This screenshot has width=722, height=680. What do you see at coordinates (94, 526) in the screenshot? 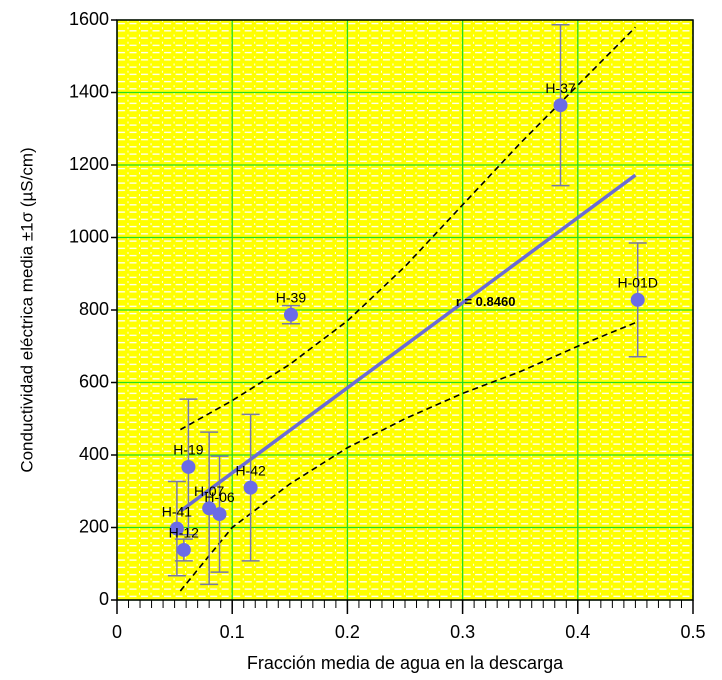
I see `y-tick-label: 200` at bounding box center [94, 526].